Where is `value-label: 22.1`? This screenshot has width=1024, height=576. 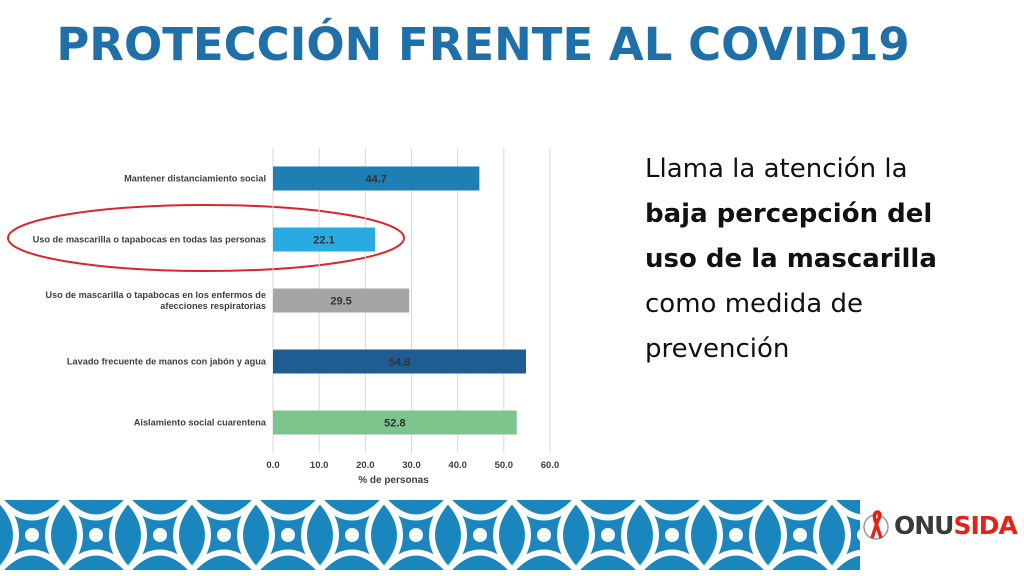
value-label: 22.1 is located at coordinates (323, 241).